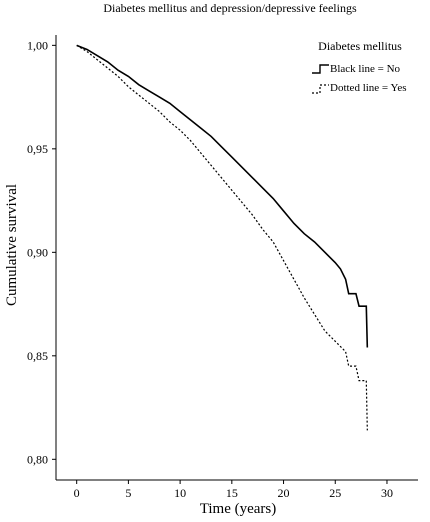 This screenshot has height=522, width=430. I want to click on y-axis-ticks: 1,00 0,95 0,90 0,85 0,80, so click(41, 252).